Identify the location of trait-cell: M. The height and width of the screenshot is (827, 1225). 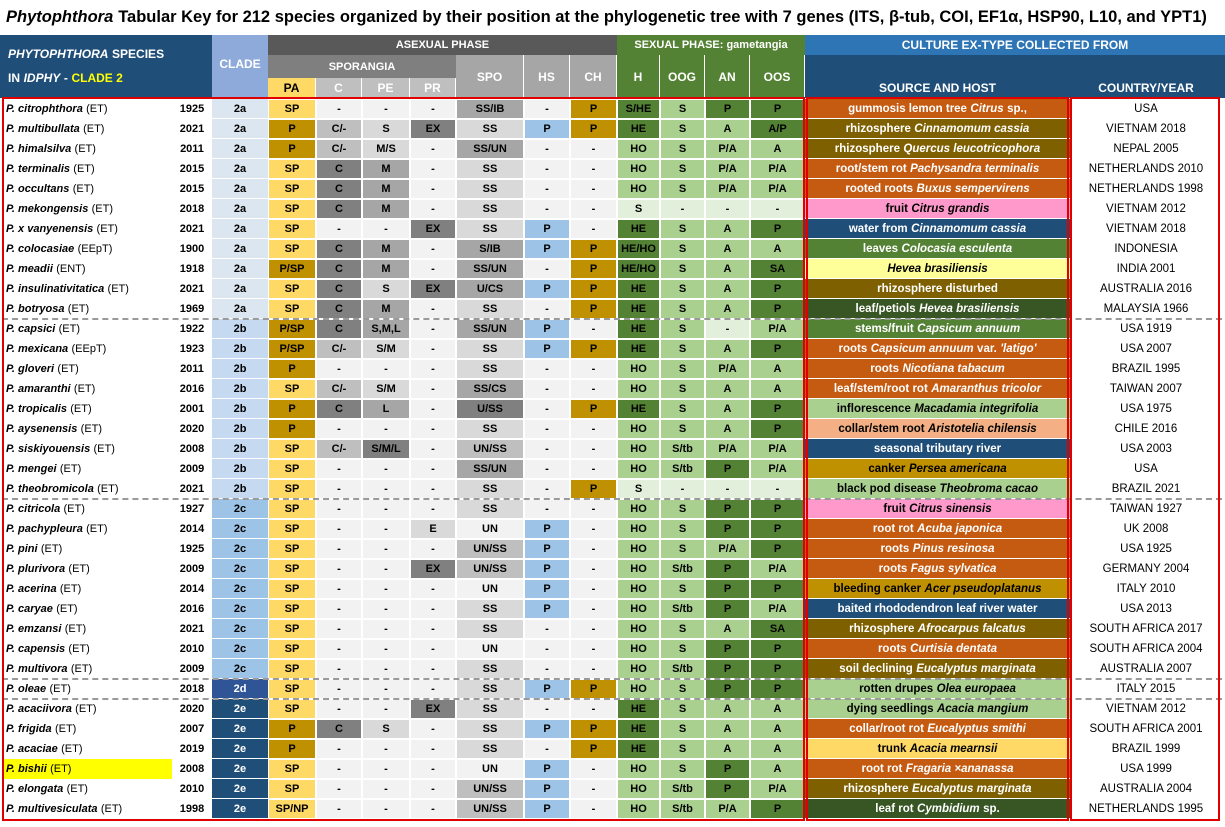
(386, 269).